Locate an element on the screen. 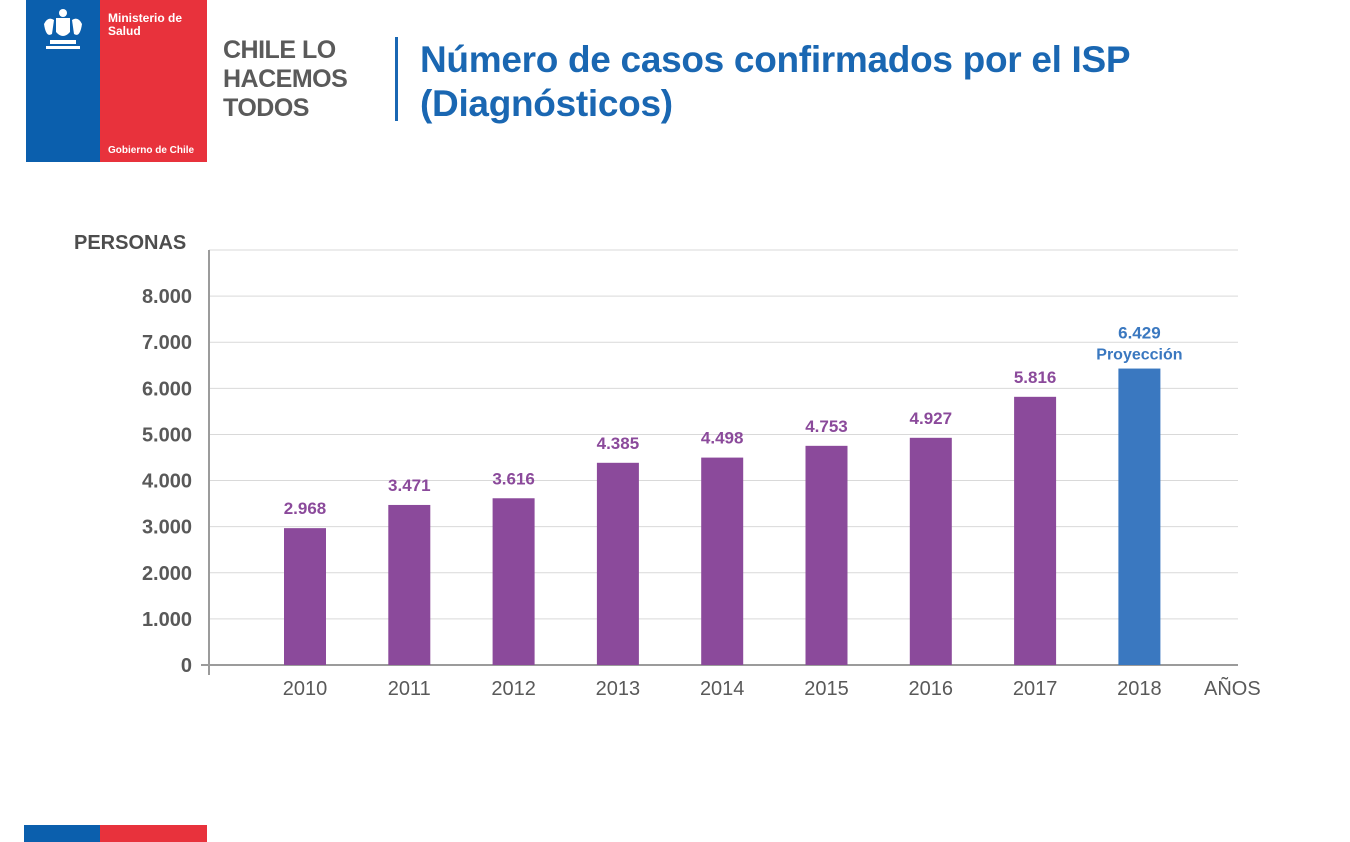 Image resolution: width=1350 pixels, height=842 pixels. ministry-logo: Ministerio de Salud Gobierno de Chile is located at coordinates (116, 81).